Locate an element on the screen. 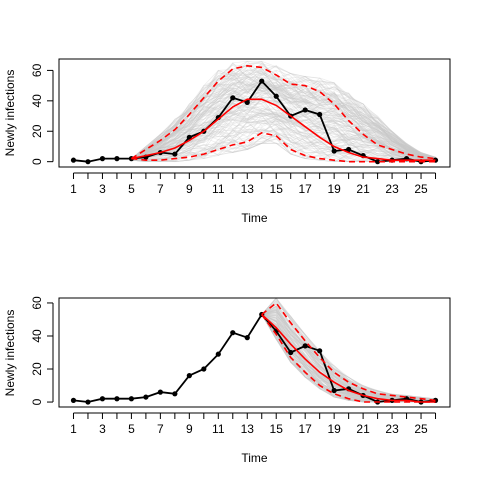 This screenshot has width=480, height=480. upper-band-line is located at coordinates (283, 112).